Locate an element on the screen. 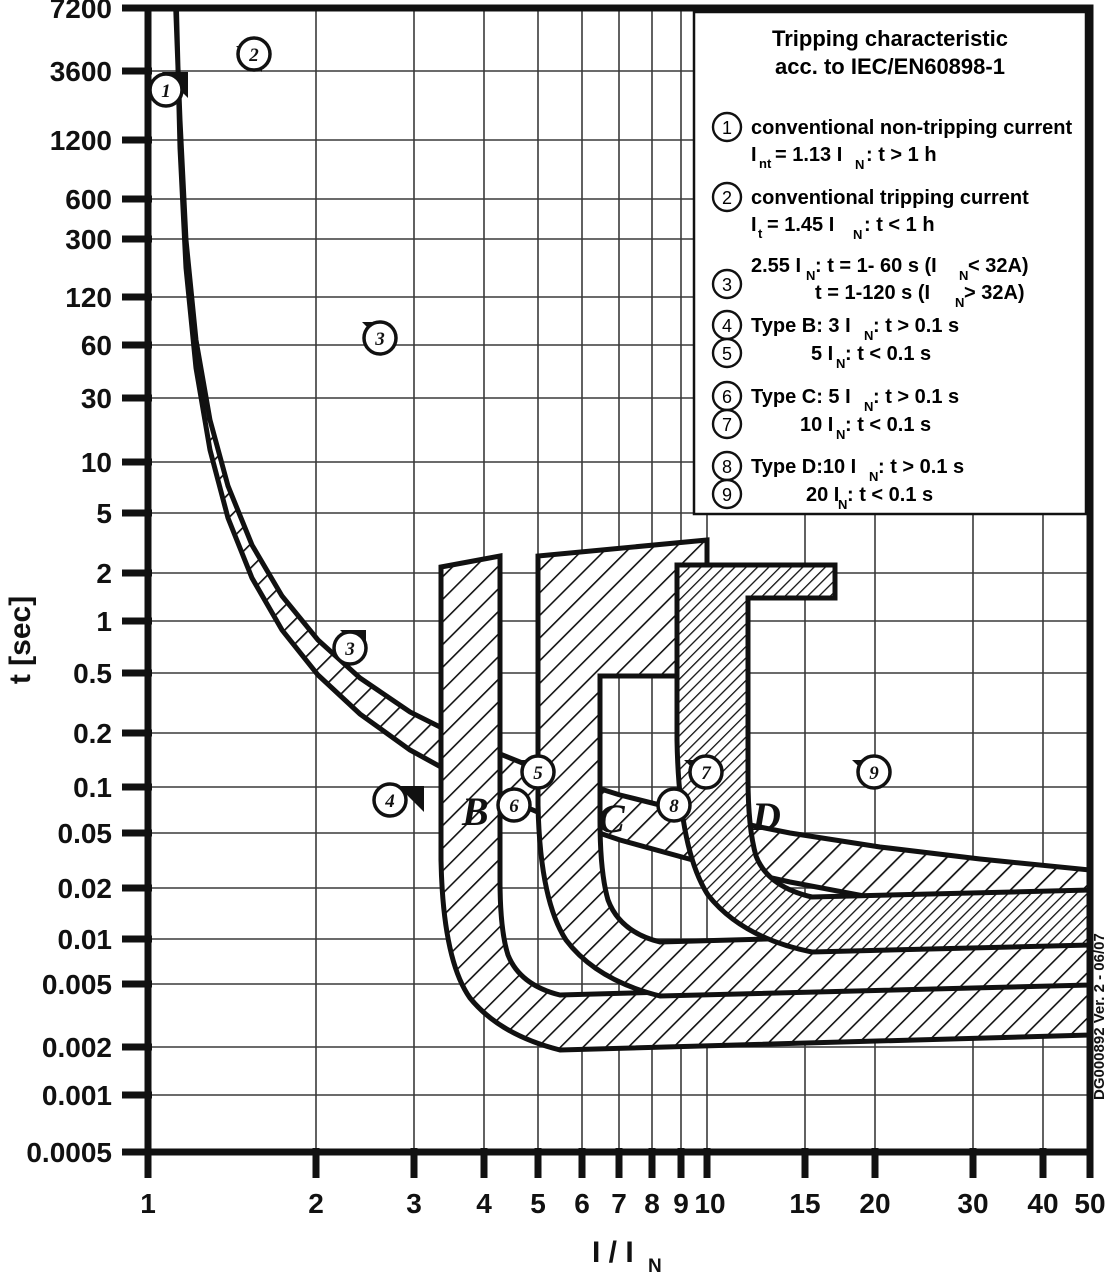 Image resolution: width=1111 pixels, height=1280 pixels. legend-entry-2-l2-pre: I is located at coordinates (754, 225).